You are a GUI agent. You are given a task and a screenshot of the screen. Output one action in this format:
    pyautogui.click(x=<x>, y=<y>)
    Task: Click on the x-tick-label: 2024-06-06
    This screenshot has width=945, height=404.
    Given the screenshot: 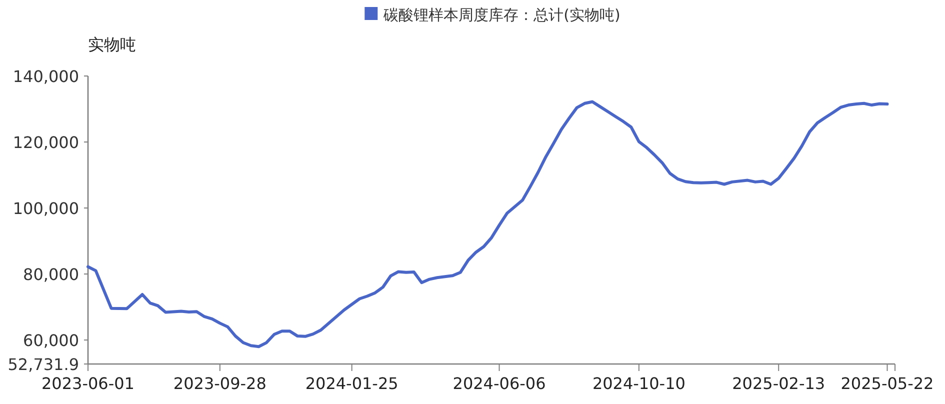 What is the action you would take?
    pyautogui.click(x=499, y=383)
    